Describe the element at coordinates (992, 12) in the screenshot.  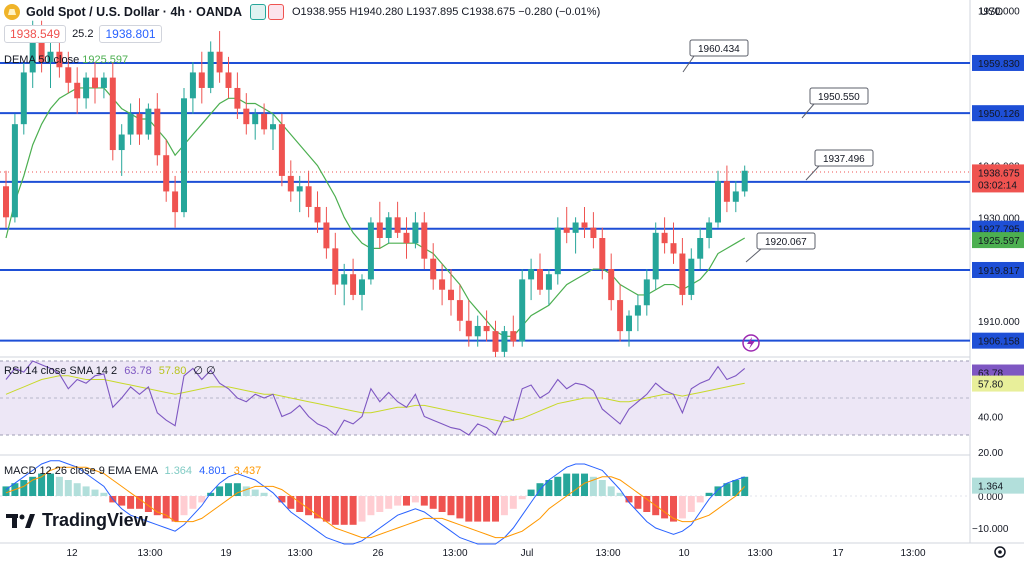
I see `currency-label: USD` at that location.